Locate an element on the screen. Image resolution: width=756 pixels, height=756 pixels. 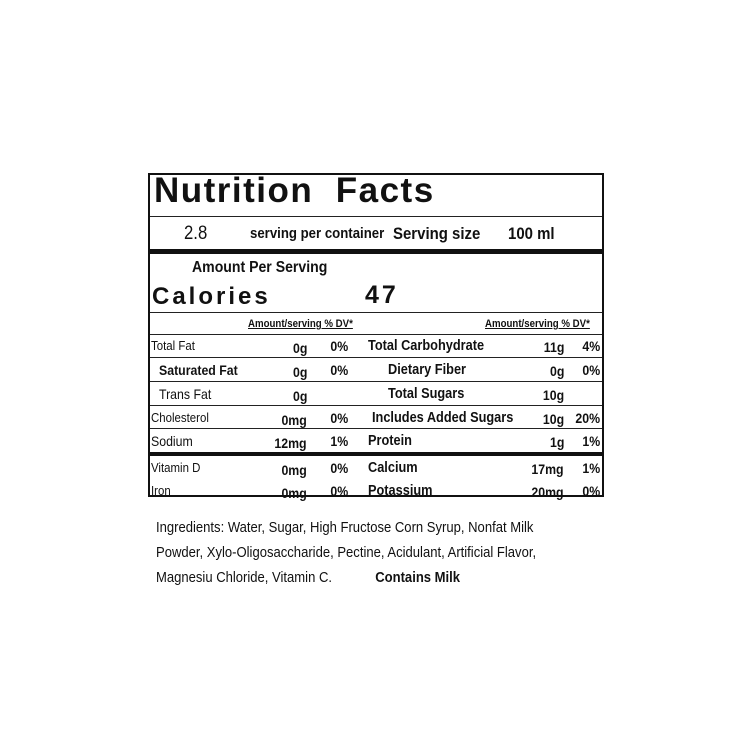
nutrient-name: Vitamin D is located at coordinates (176, 467).